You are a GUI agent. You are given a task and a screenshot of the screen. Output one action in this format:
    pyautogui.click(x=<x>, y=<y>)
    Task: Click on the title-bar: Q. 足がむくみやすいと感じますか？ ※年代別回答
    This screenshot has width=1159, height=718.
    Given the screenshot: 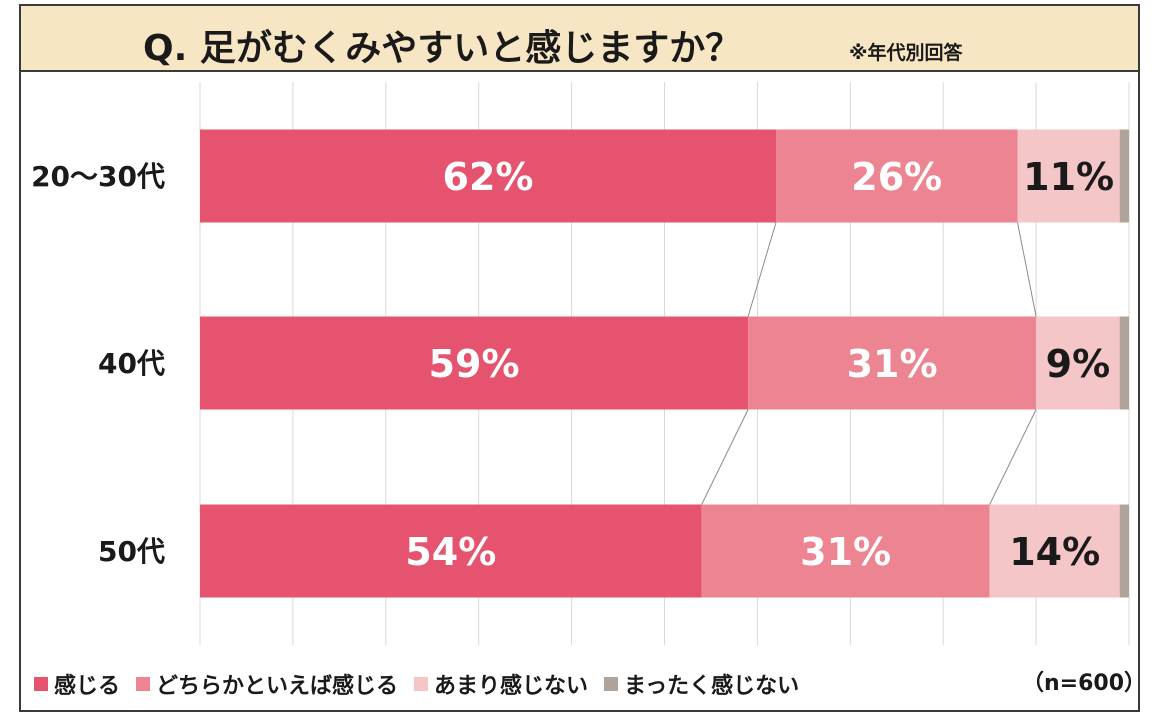 What is the action you would take?
    pyautogui.click(x=579, y=39)
    